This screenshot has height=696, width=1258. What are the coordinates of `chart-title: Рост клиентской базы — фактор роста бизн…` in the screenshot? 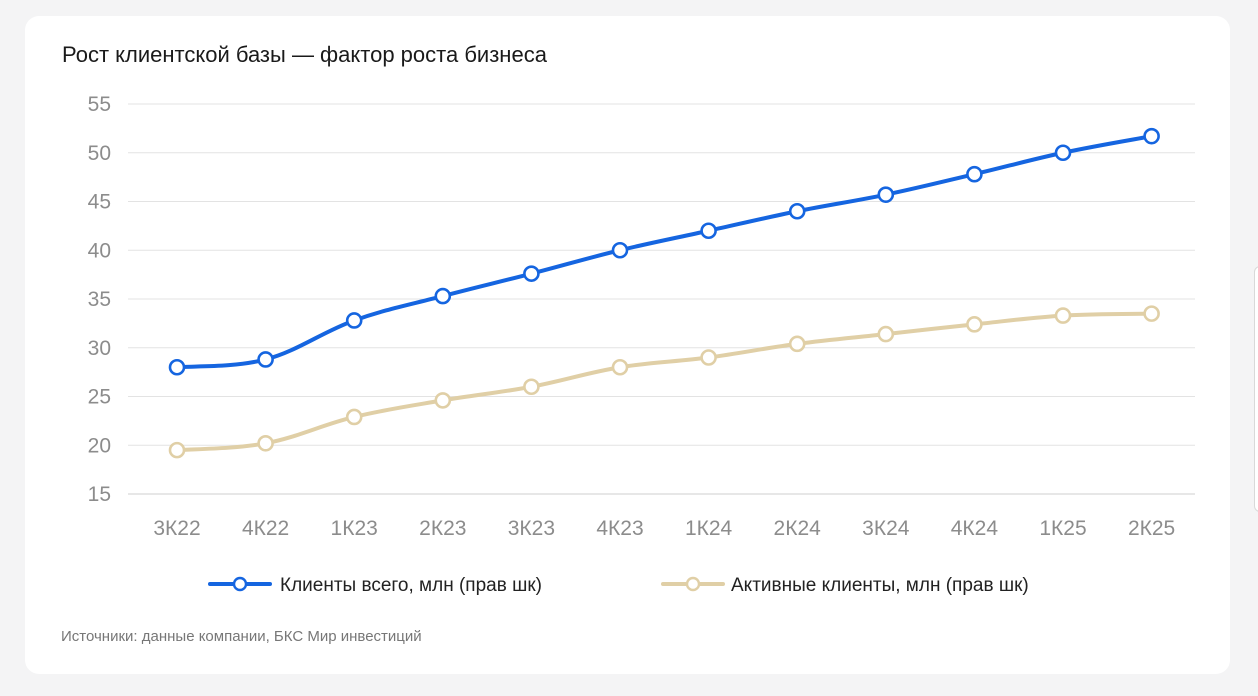 It's located at (304, 54).